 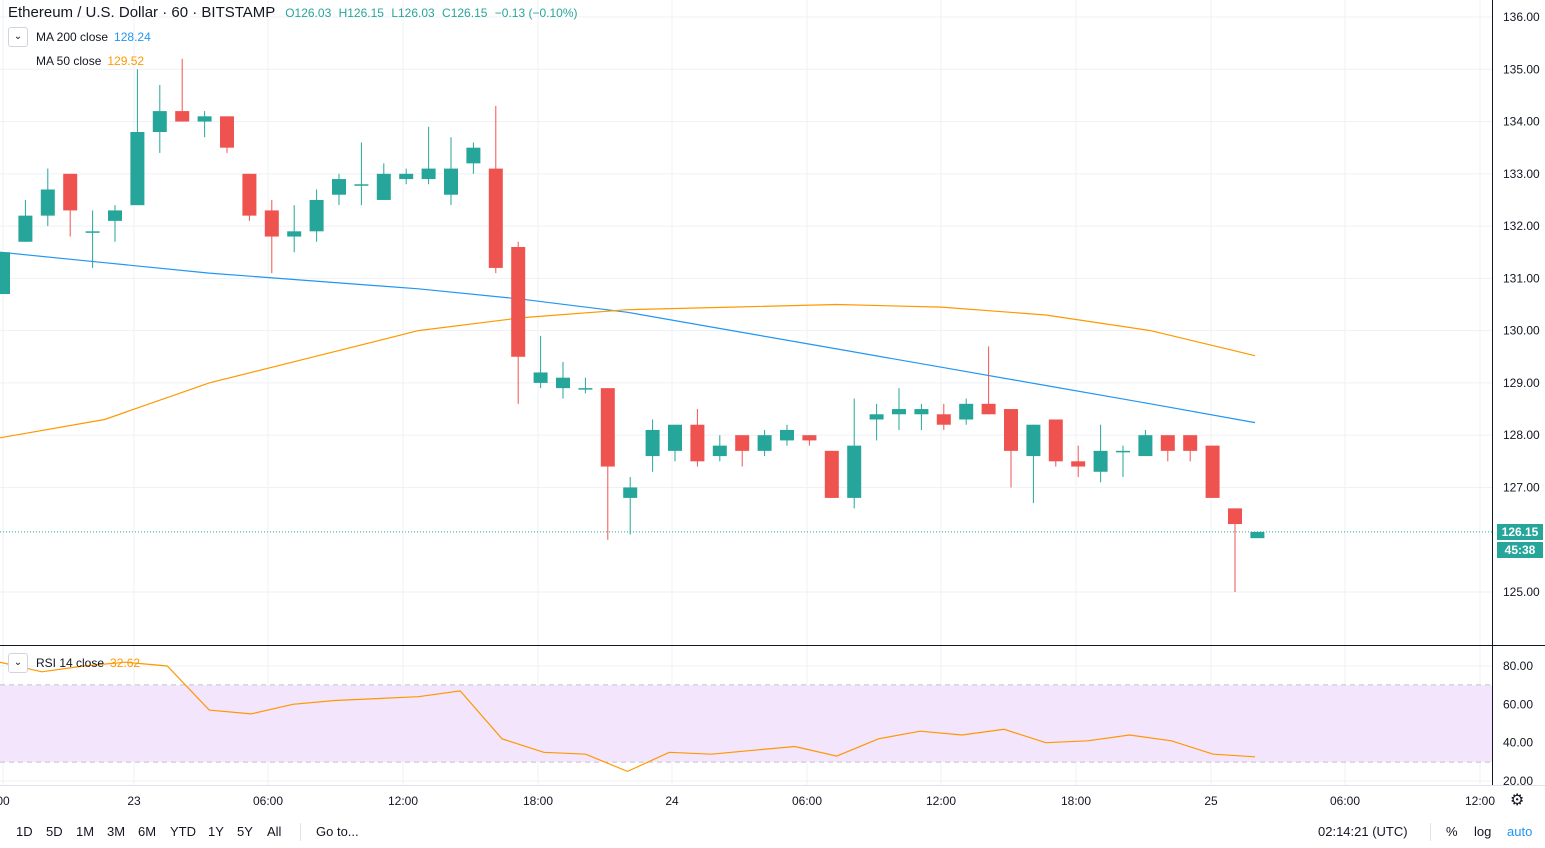 I want to click on range-1d-button: 1D, so click(x=24, y=831).